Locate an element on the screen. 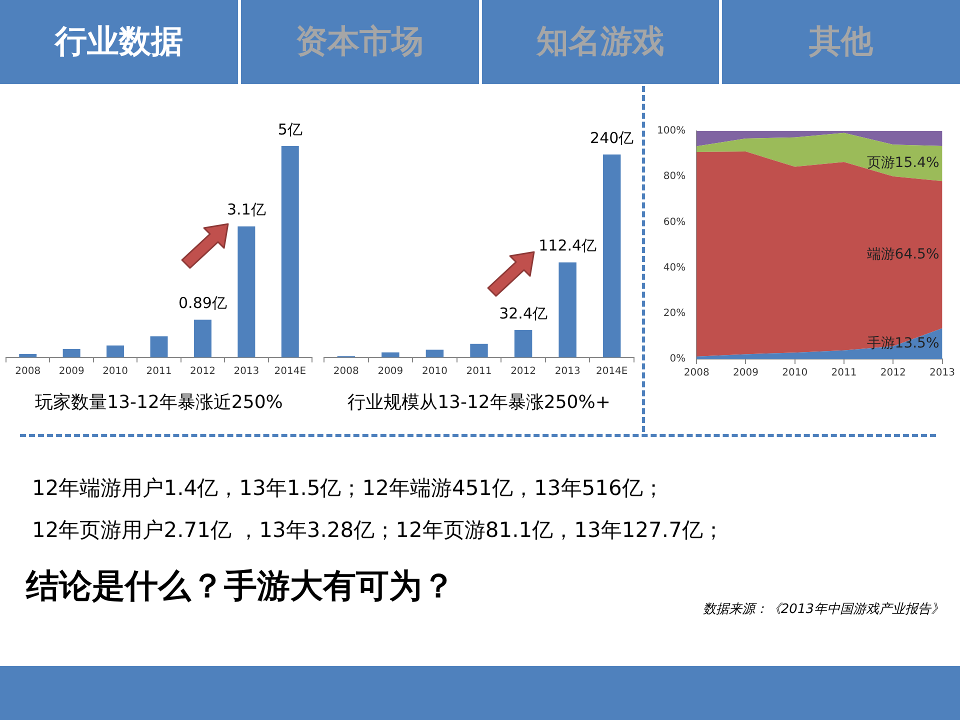 Image resolution: width=960 pixels, height=720 pixels. source-note: 数据来源：《2013年中国游戏产业报告》 is located at coordinates (823, 609).